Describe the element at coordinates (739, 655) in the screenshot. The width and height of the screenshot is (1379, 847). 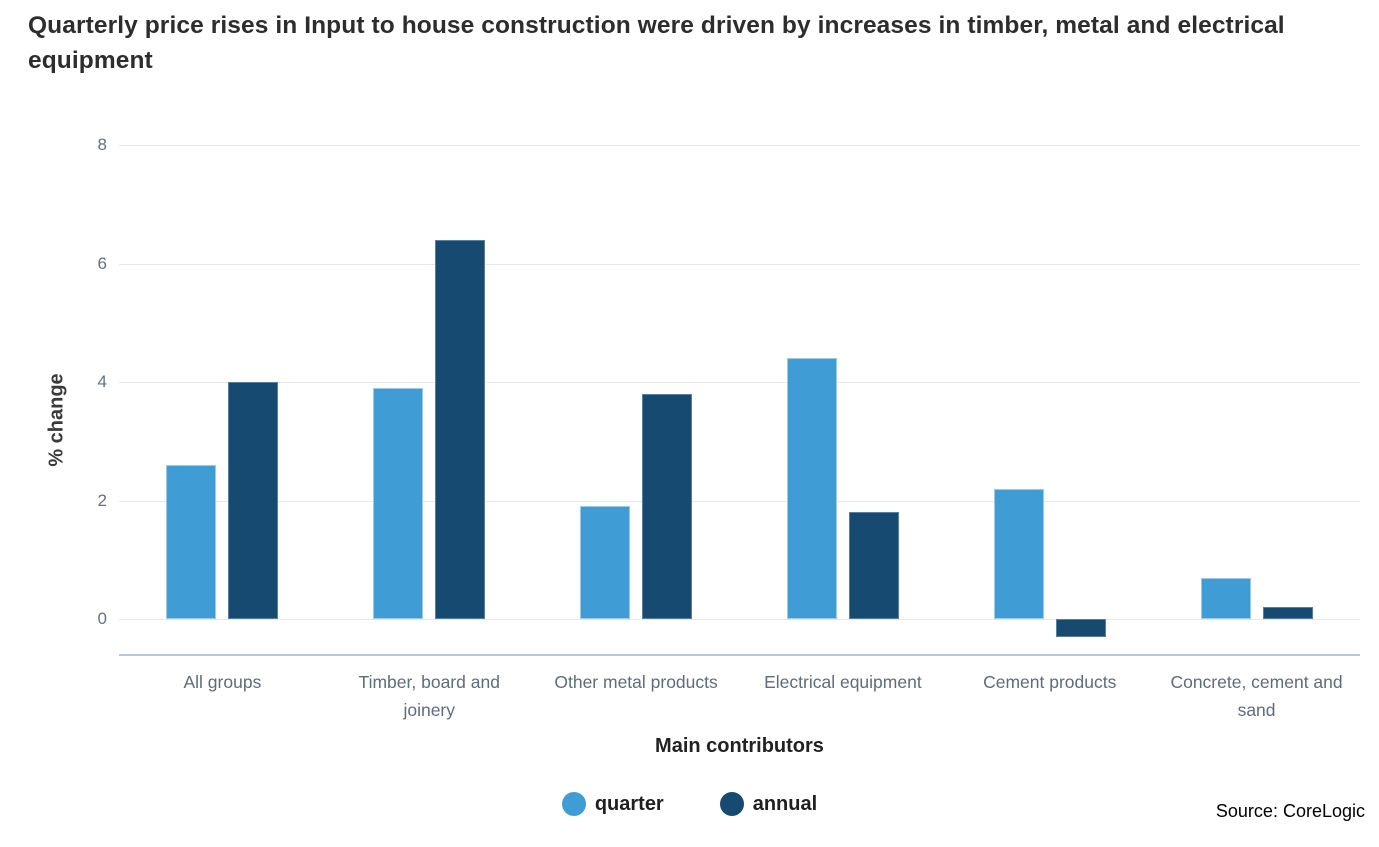
I see `x-axis-line` at that location.